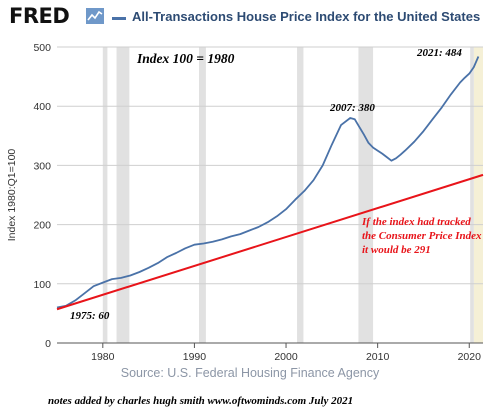 The width and height of the screenshot is (500, 418). What do you see at coordinates (42, 226) in the screenshot?
I see `y-tick-label: 200` at bounding box center [42, 226].